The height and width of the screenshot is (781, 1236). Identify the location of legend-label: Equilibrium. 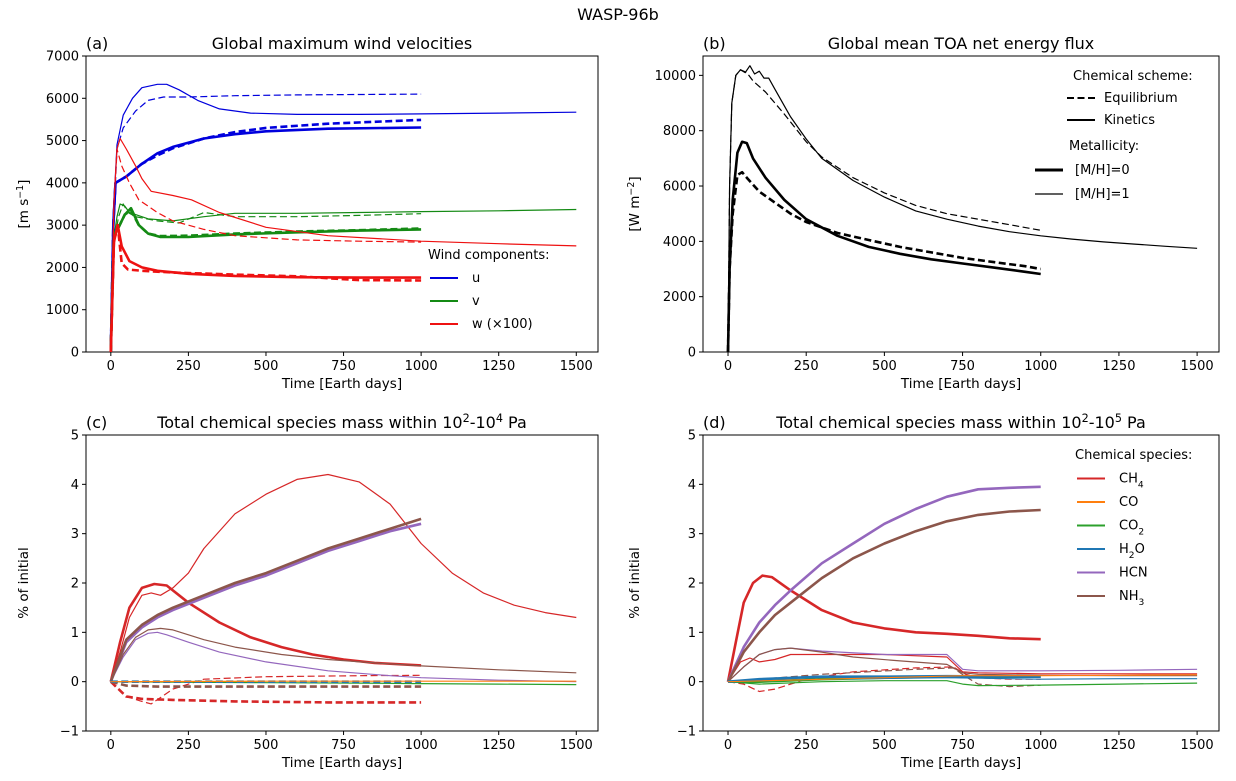
(1141, 98).